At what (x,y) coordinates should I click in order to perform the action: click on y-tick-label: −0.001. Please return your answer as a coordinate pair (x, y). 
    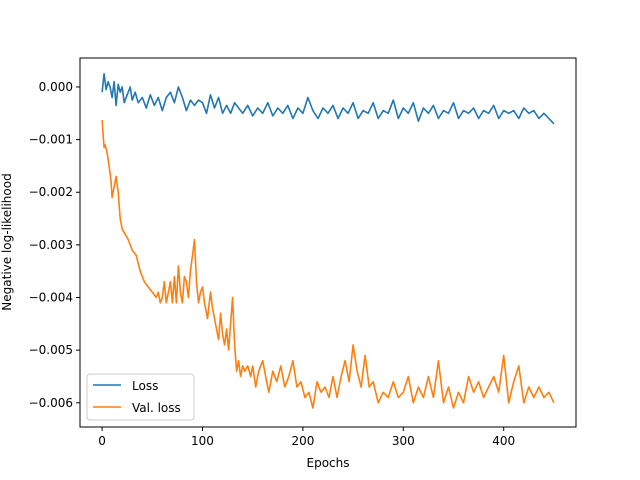
    Looking at the image, I should click on (51, 140).